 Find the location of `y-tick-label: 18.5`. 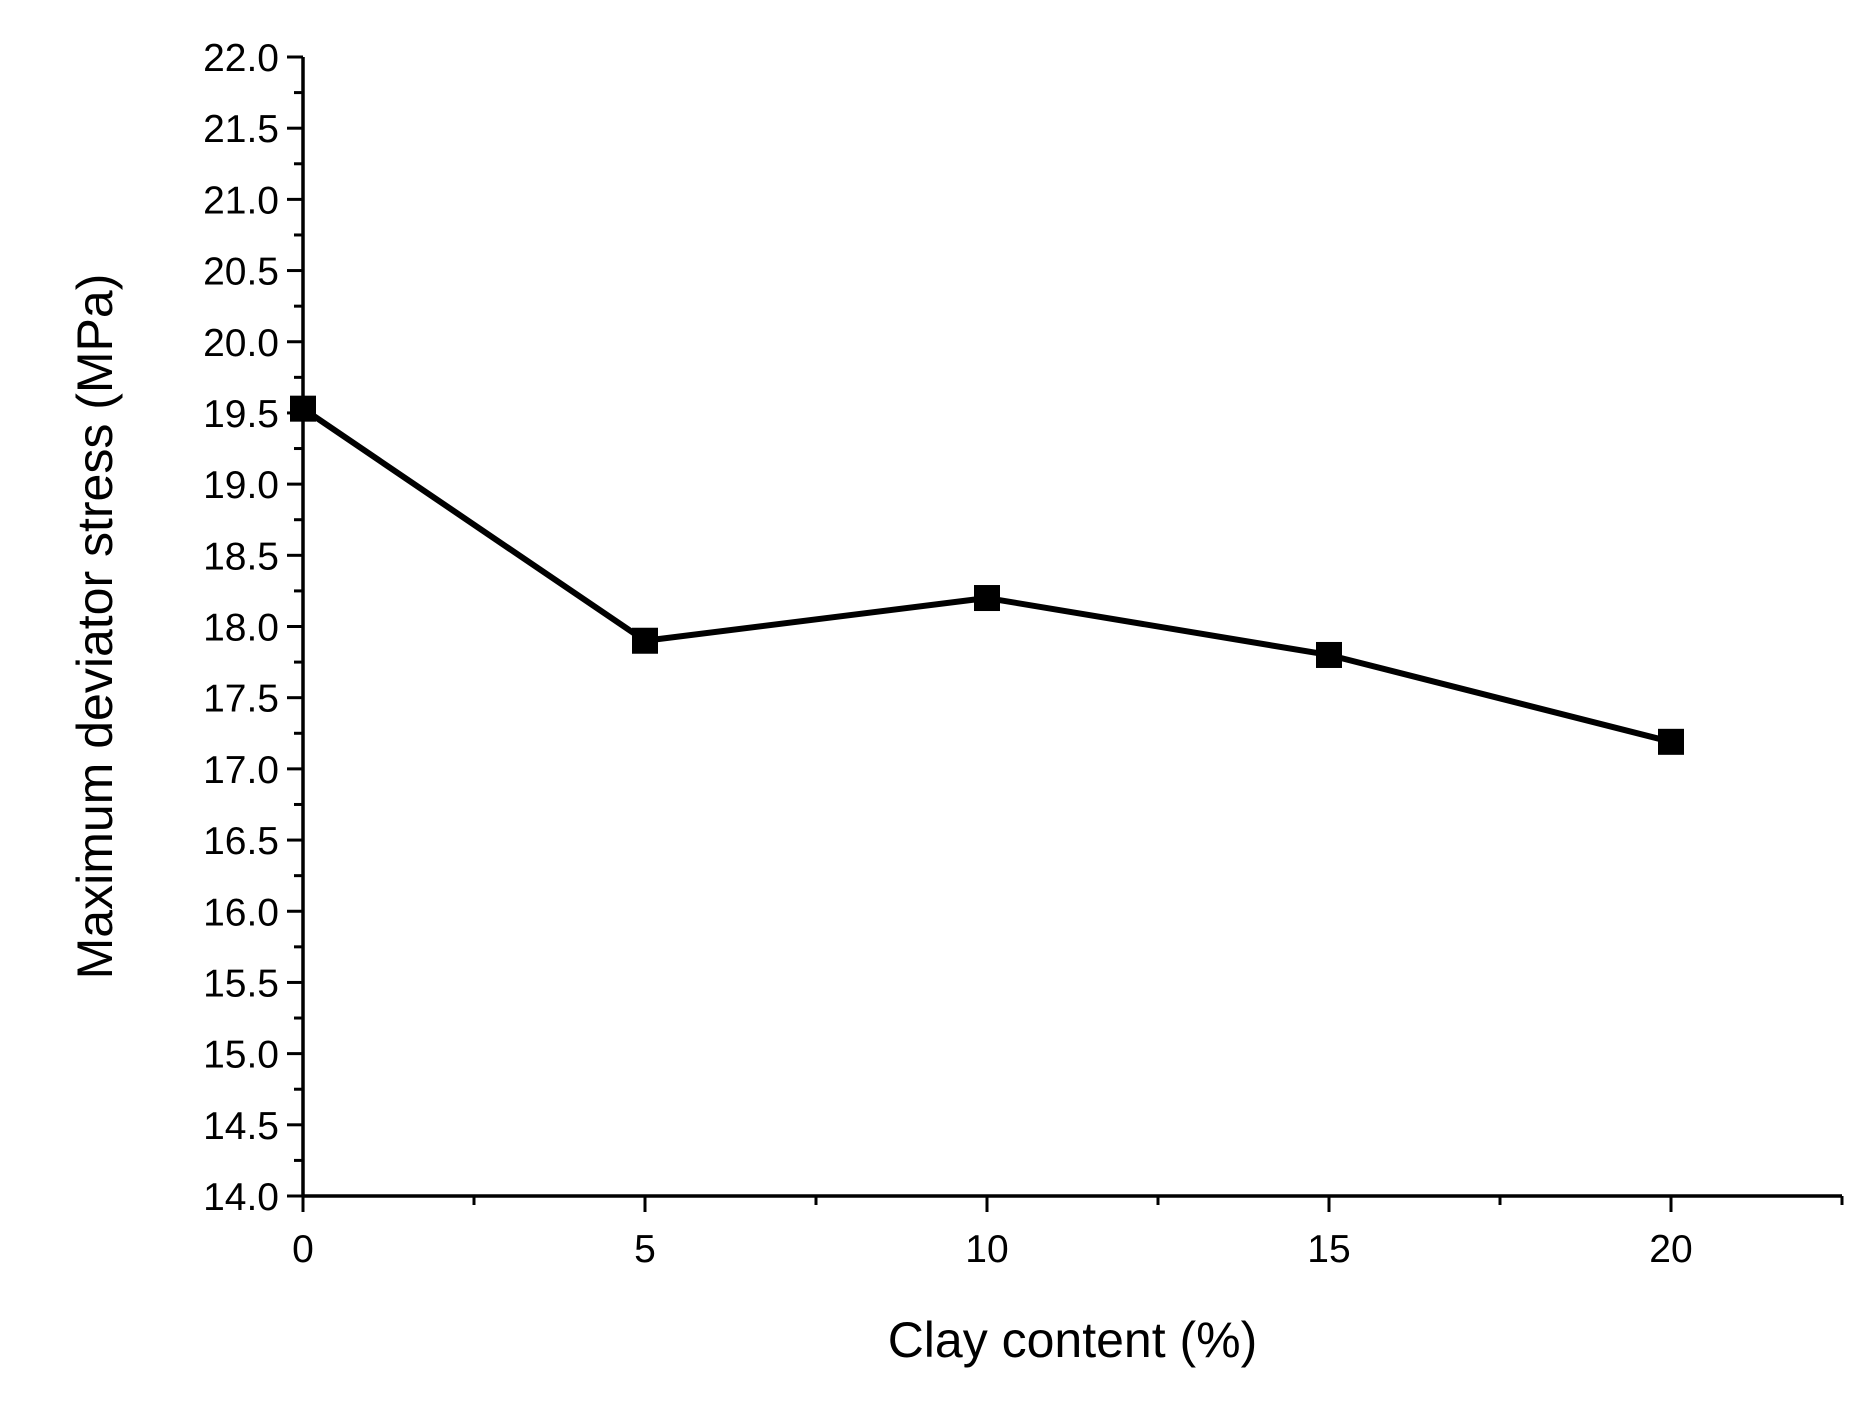

y-tick-label: 18.5 is located at coordinates (241, 556).